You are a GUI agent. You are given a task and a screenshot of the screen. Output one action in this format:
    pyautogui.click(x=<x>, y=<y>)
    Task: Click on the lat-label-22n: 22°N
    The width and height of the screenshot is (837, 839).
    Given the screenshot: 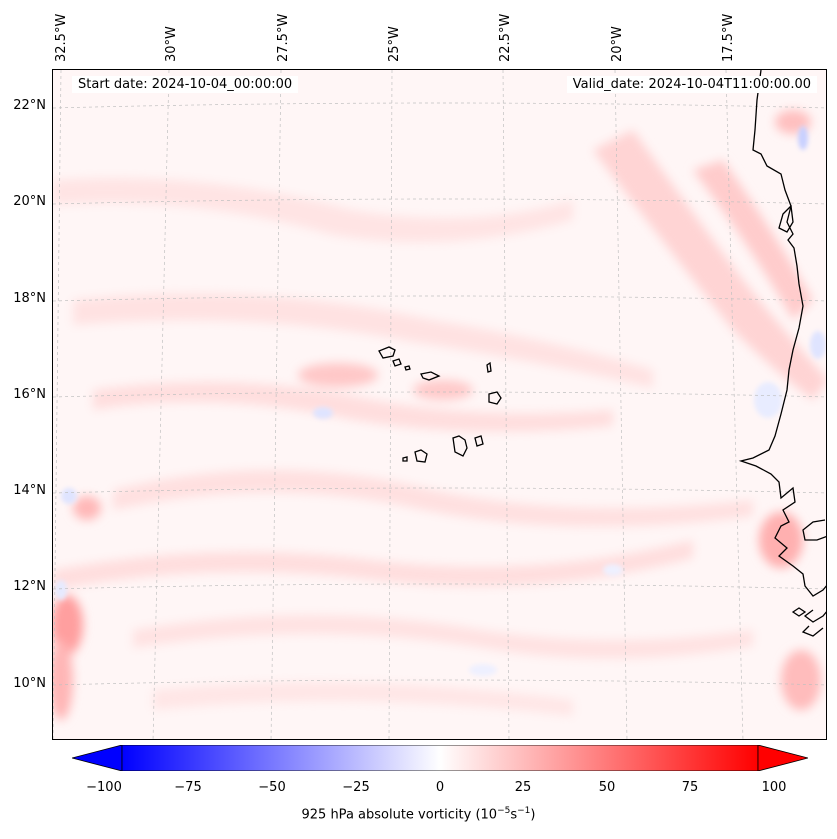 What is the action you would take?
    pyautogui.click(x=29, y=105)
    